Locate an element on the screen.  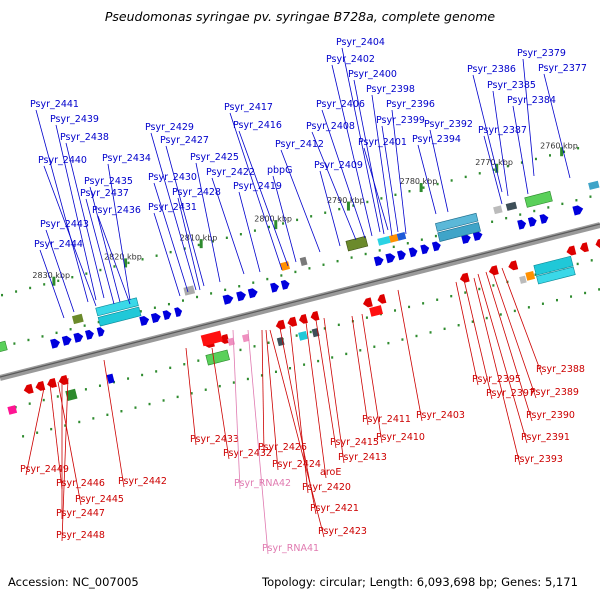
feature-box-magenta is located at coordinates (12, 410).